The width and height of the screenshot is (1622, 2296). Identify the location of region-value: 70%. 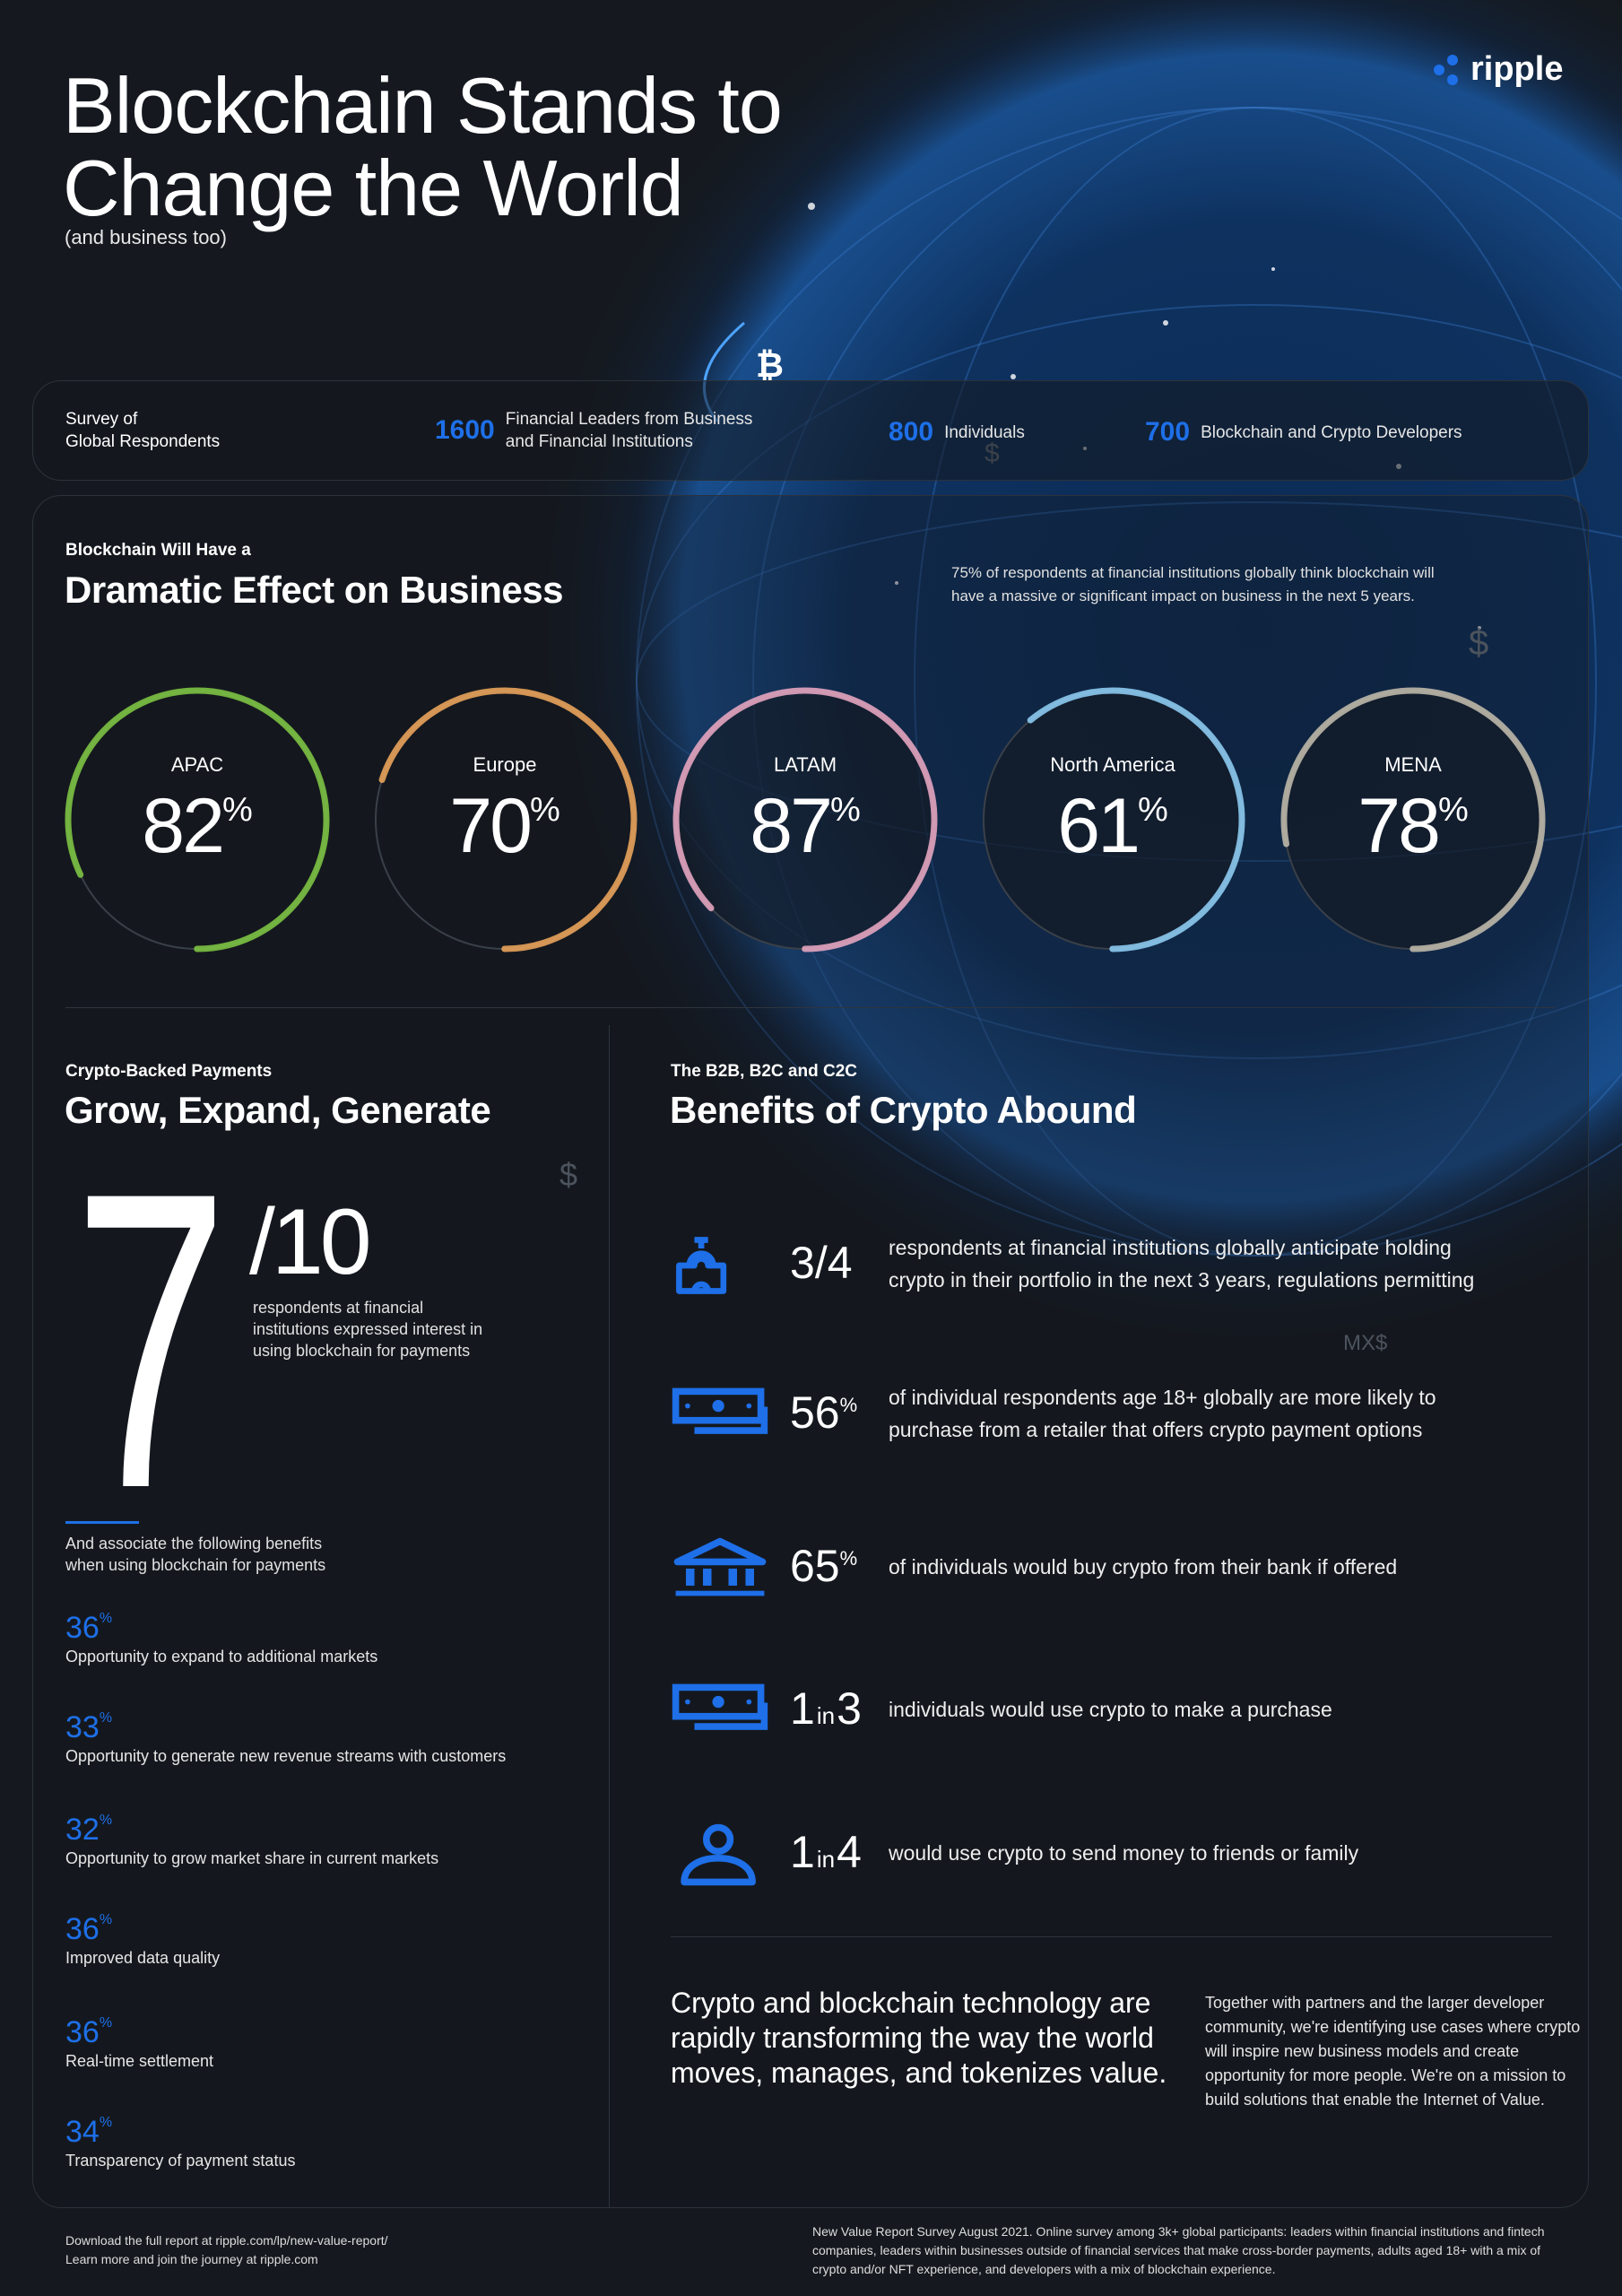
(504, 826).